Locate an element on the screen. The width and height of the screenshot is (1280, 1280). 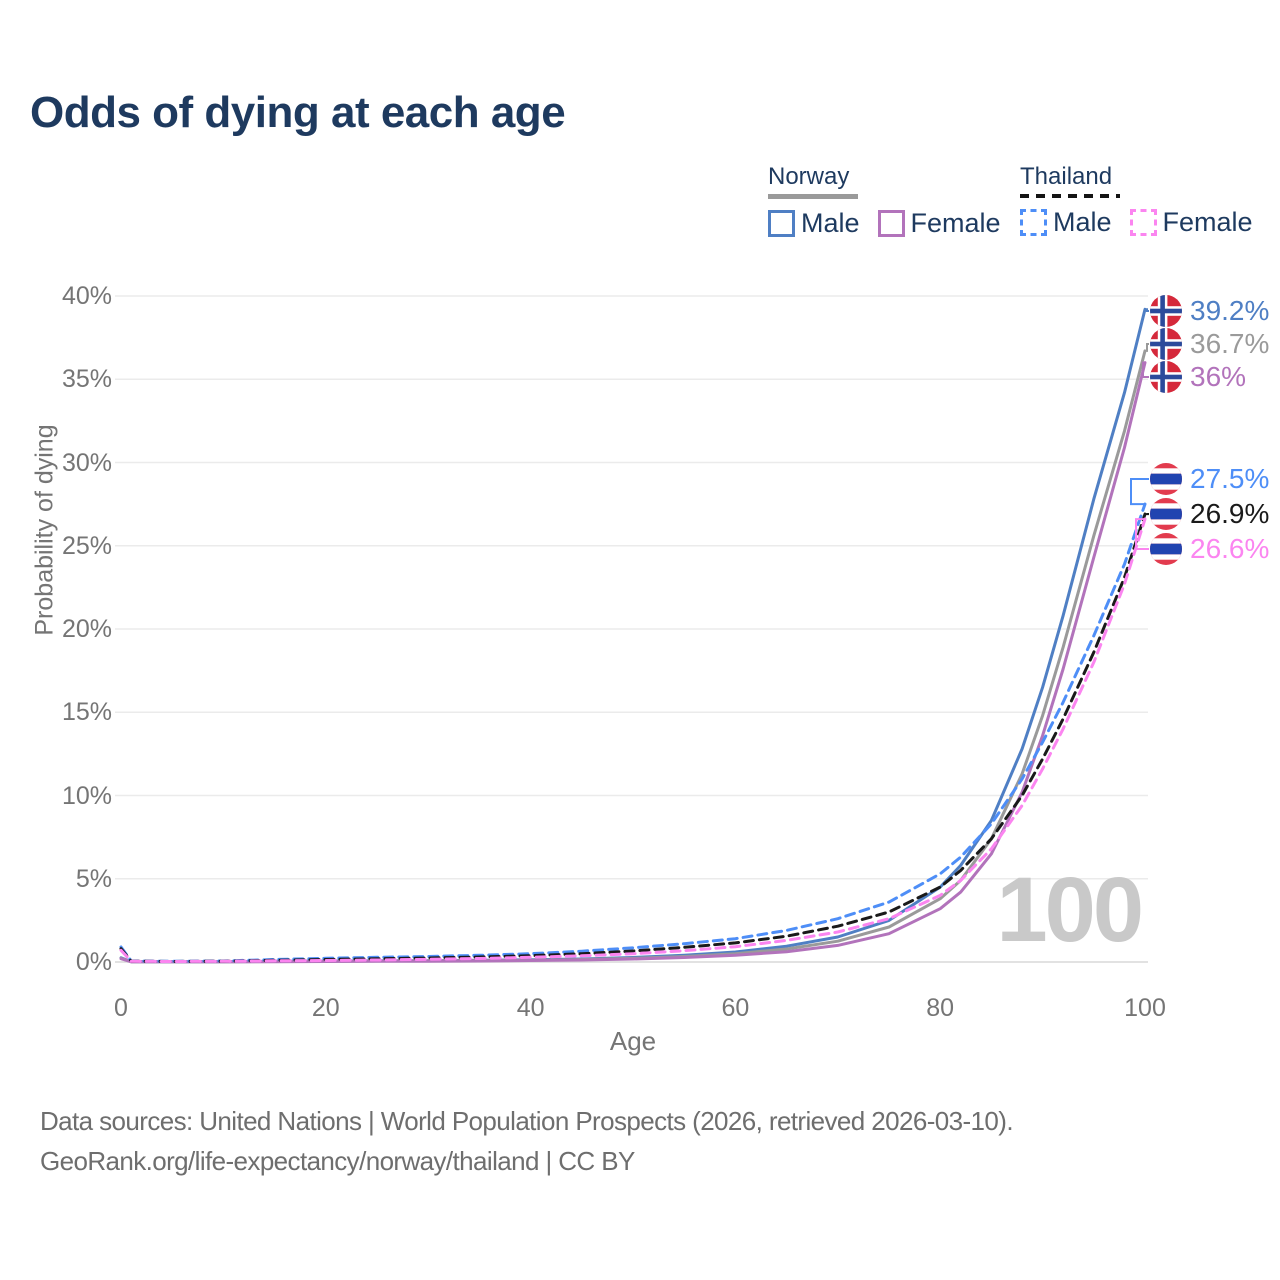
y-axis-title: Probability of dying is located at coordinates (44, 530).